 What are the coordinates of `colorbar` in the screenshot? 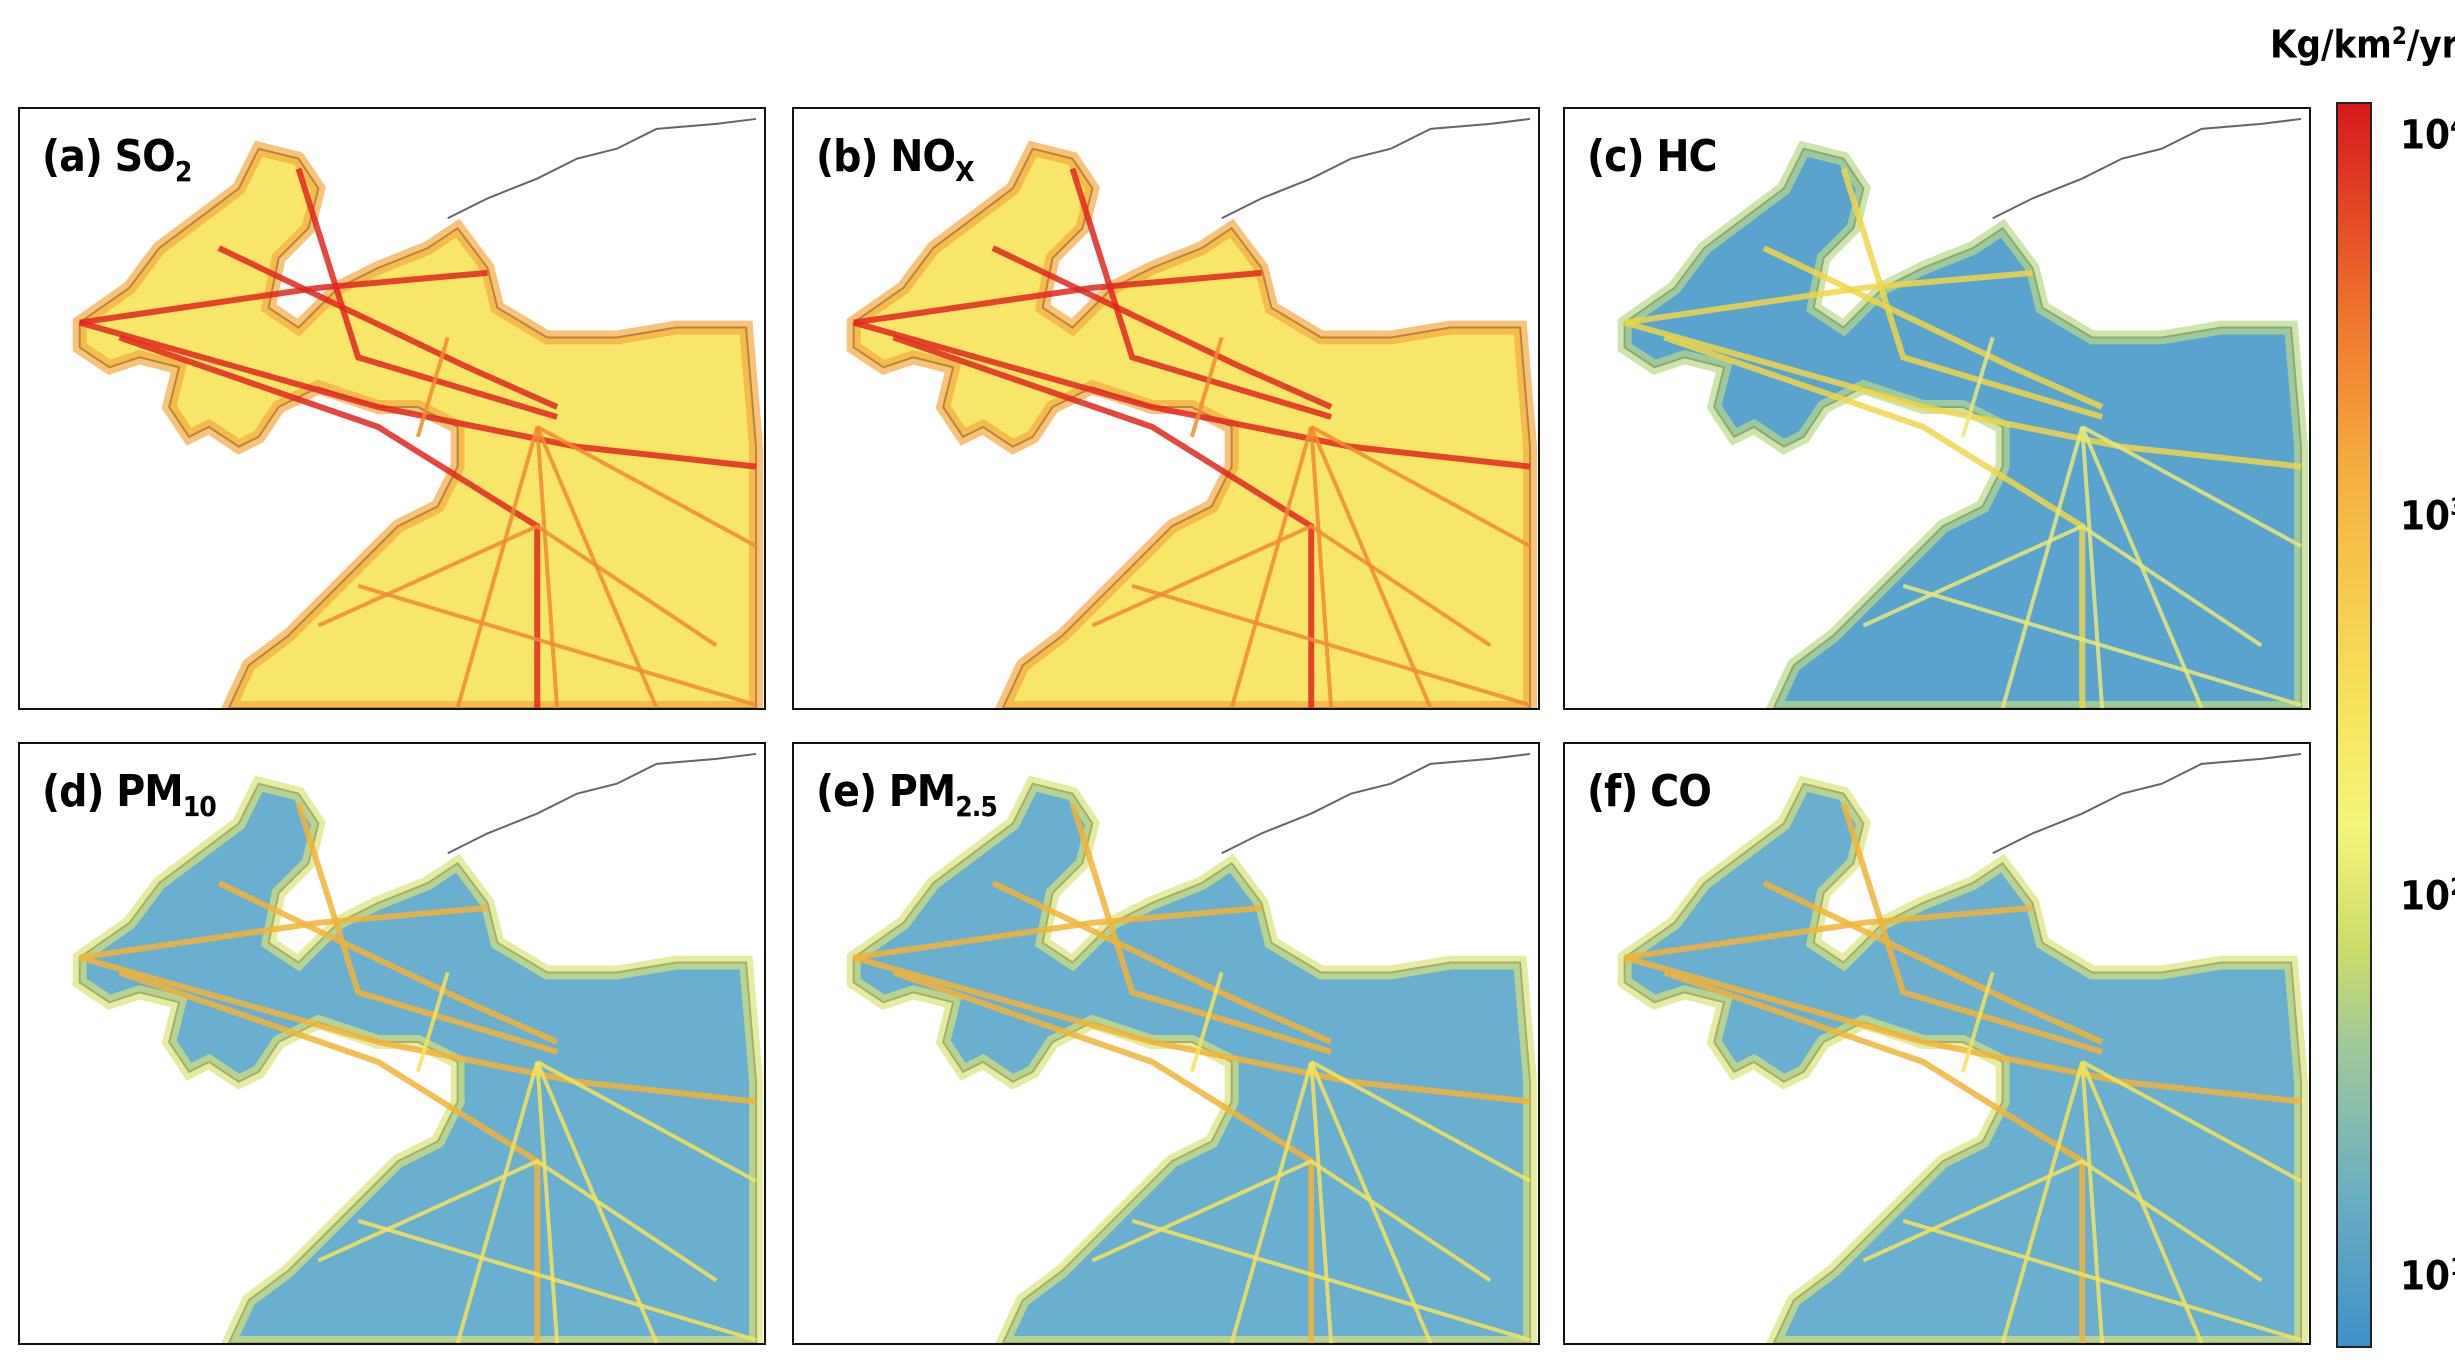 It's located at (2354, 725).